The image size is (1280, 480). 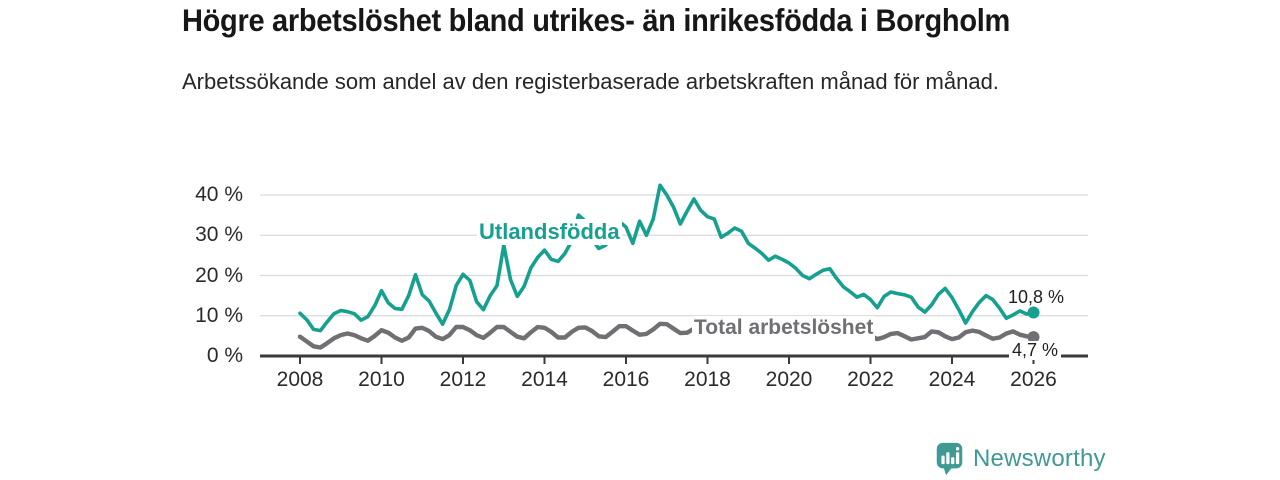 What do you see at coordinates (949, 459) in the screenshot?
I see `newsworthy-bar-chart-icon` at bounding box center [949, 459].